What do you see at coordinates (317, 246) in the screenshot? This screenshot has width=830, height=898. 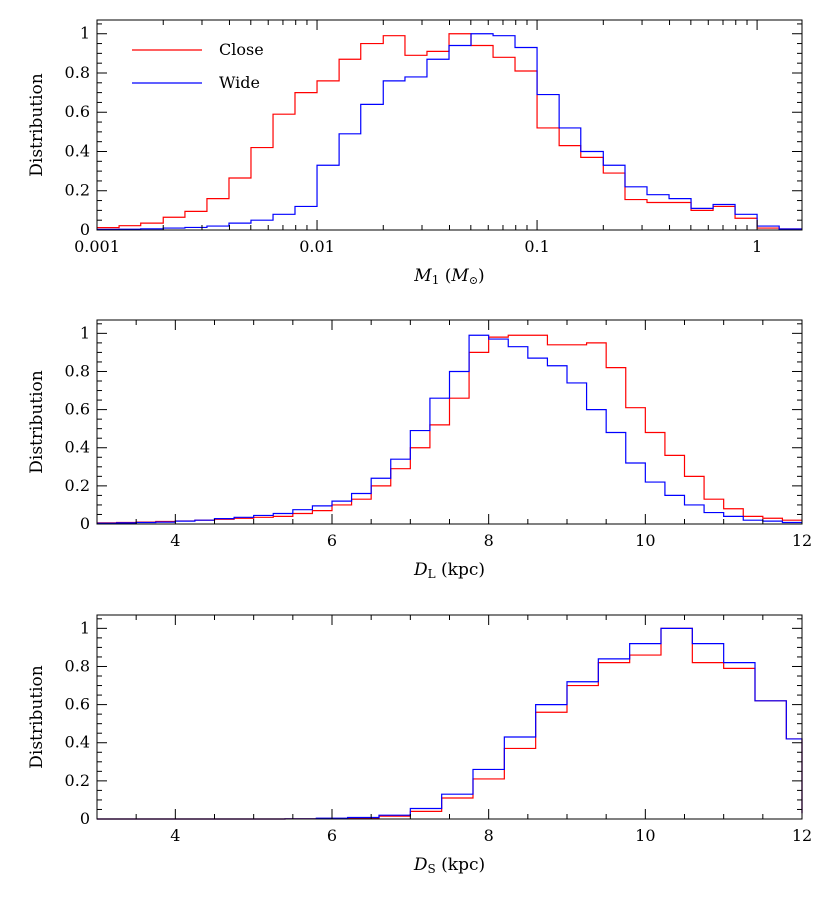 I see `x-tick-label: 0.01` at bounding box center [317, 246].